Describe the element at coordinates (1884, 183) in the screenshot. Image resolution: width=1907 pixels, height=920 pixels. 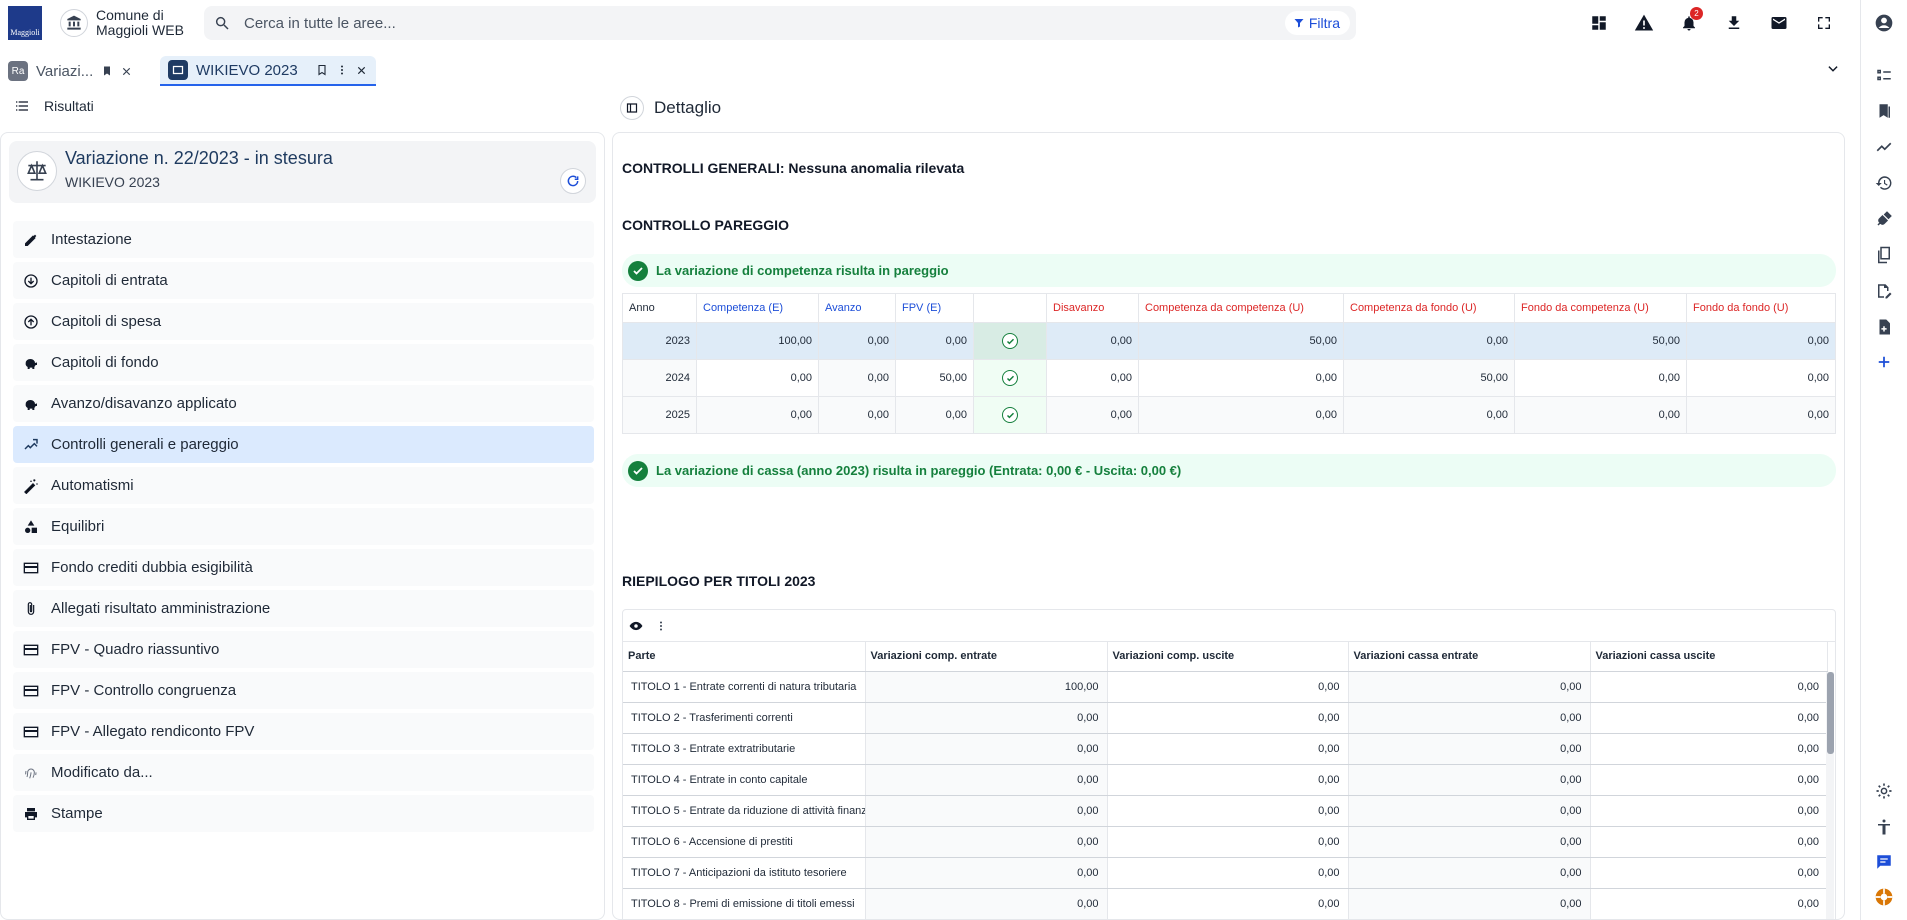
I see `history-icon` at that location.